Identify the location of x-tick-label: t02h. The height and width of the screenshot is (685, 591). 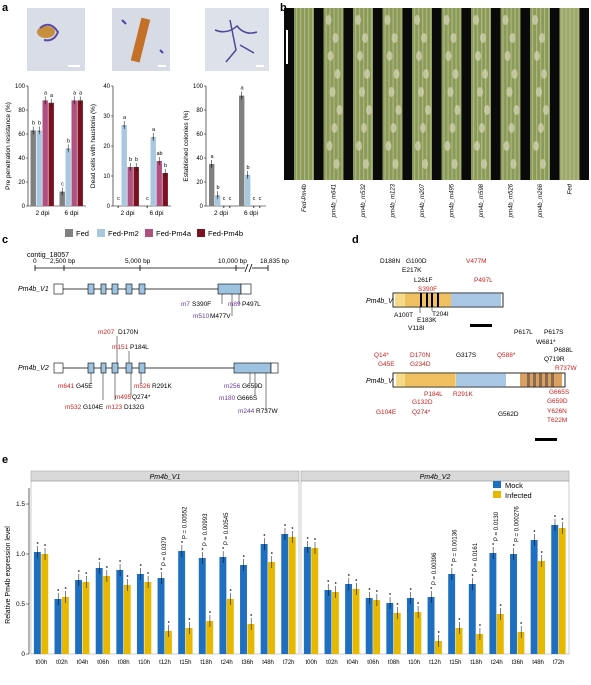
(332, 663).